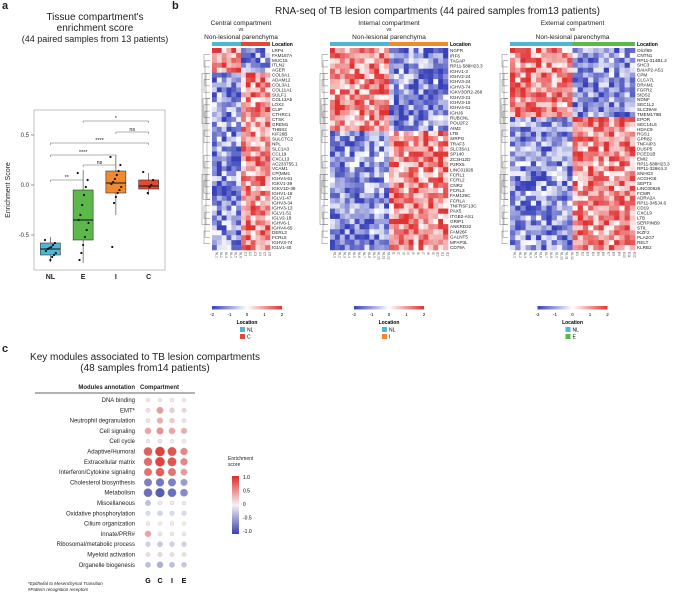 The image size is (685, 599). What do you see at coordinates (282, 193) in the screenshot?
I see `gene-label: IGHV1-18` at bounding box center [282, 193].